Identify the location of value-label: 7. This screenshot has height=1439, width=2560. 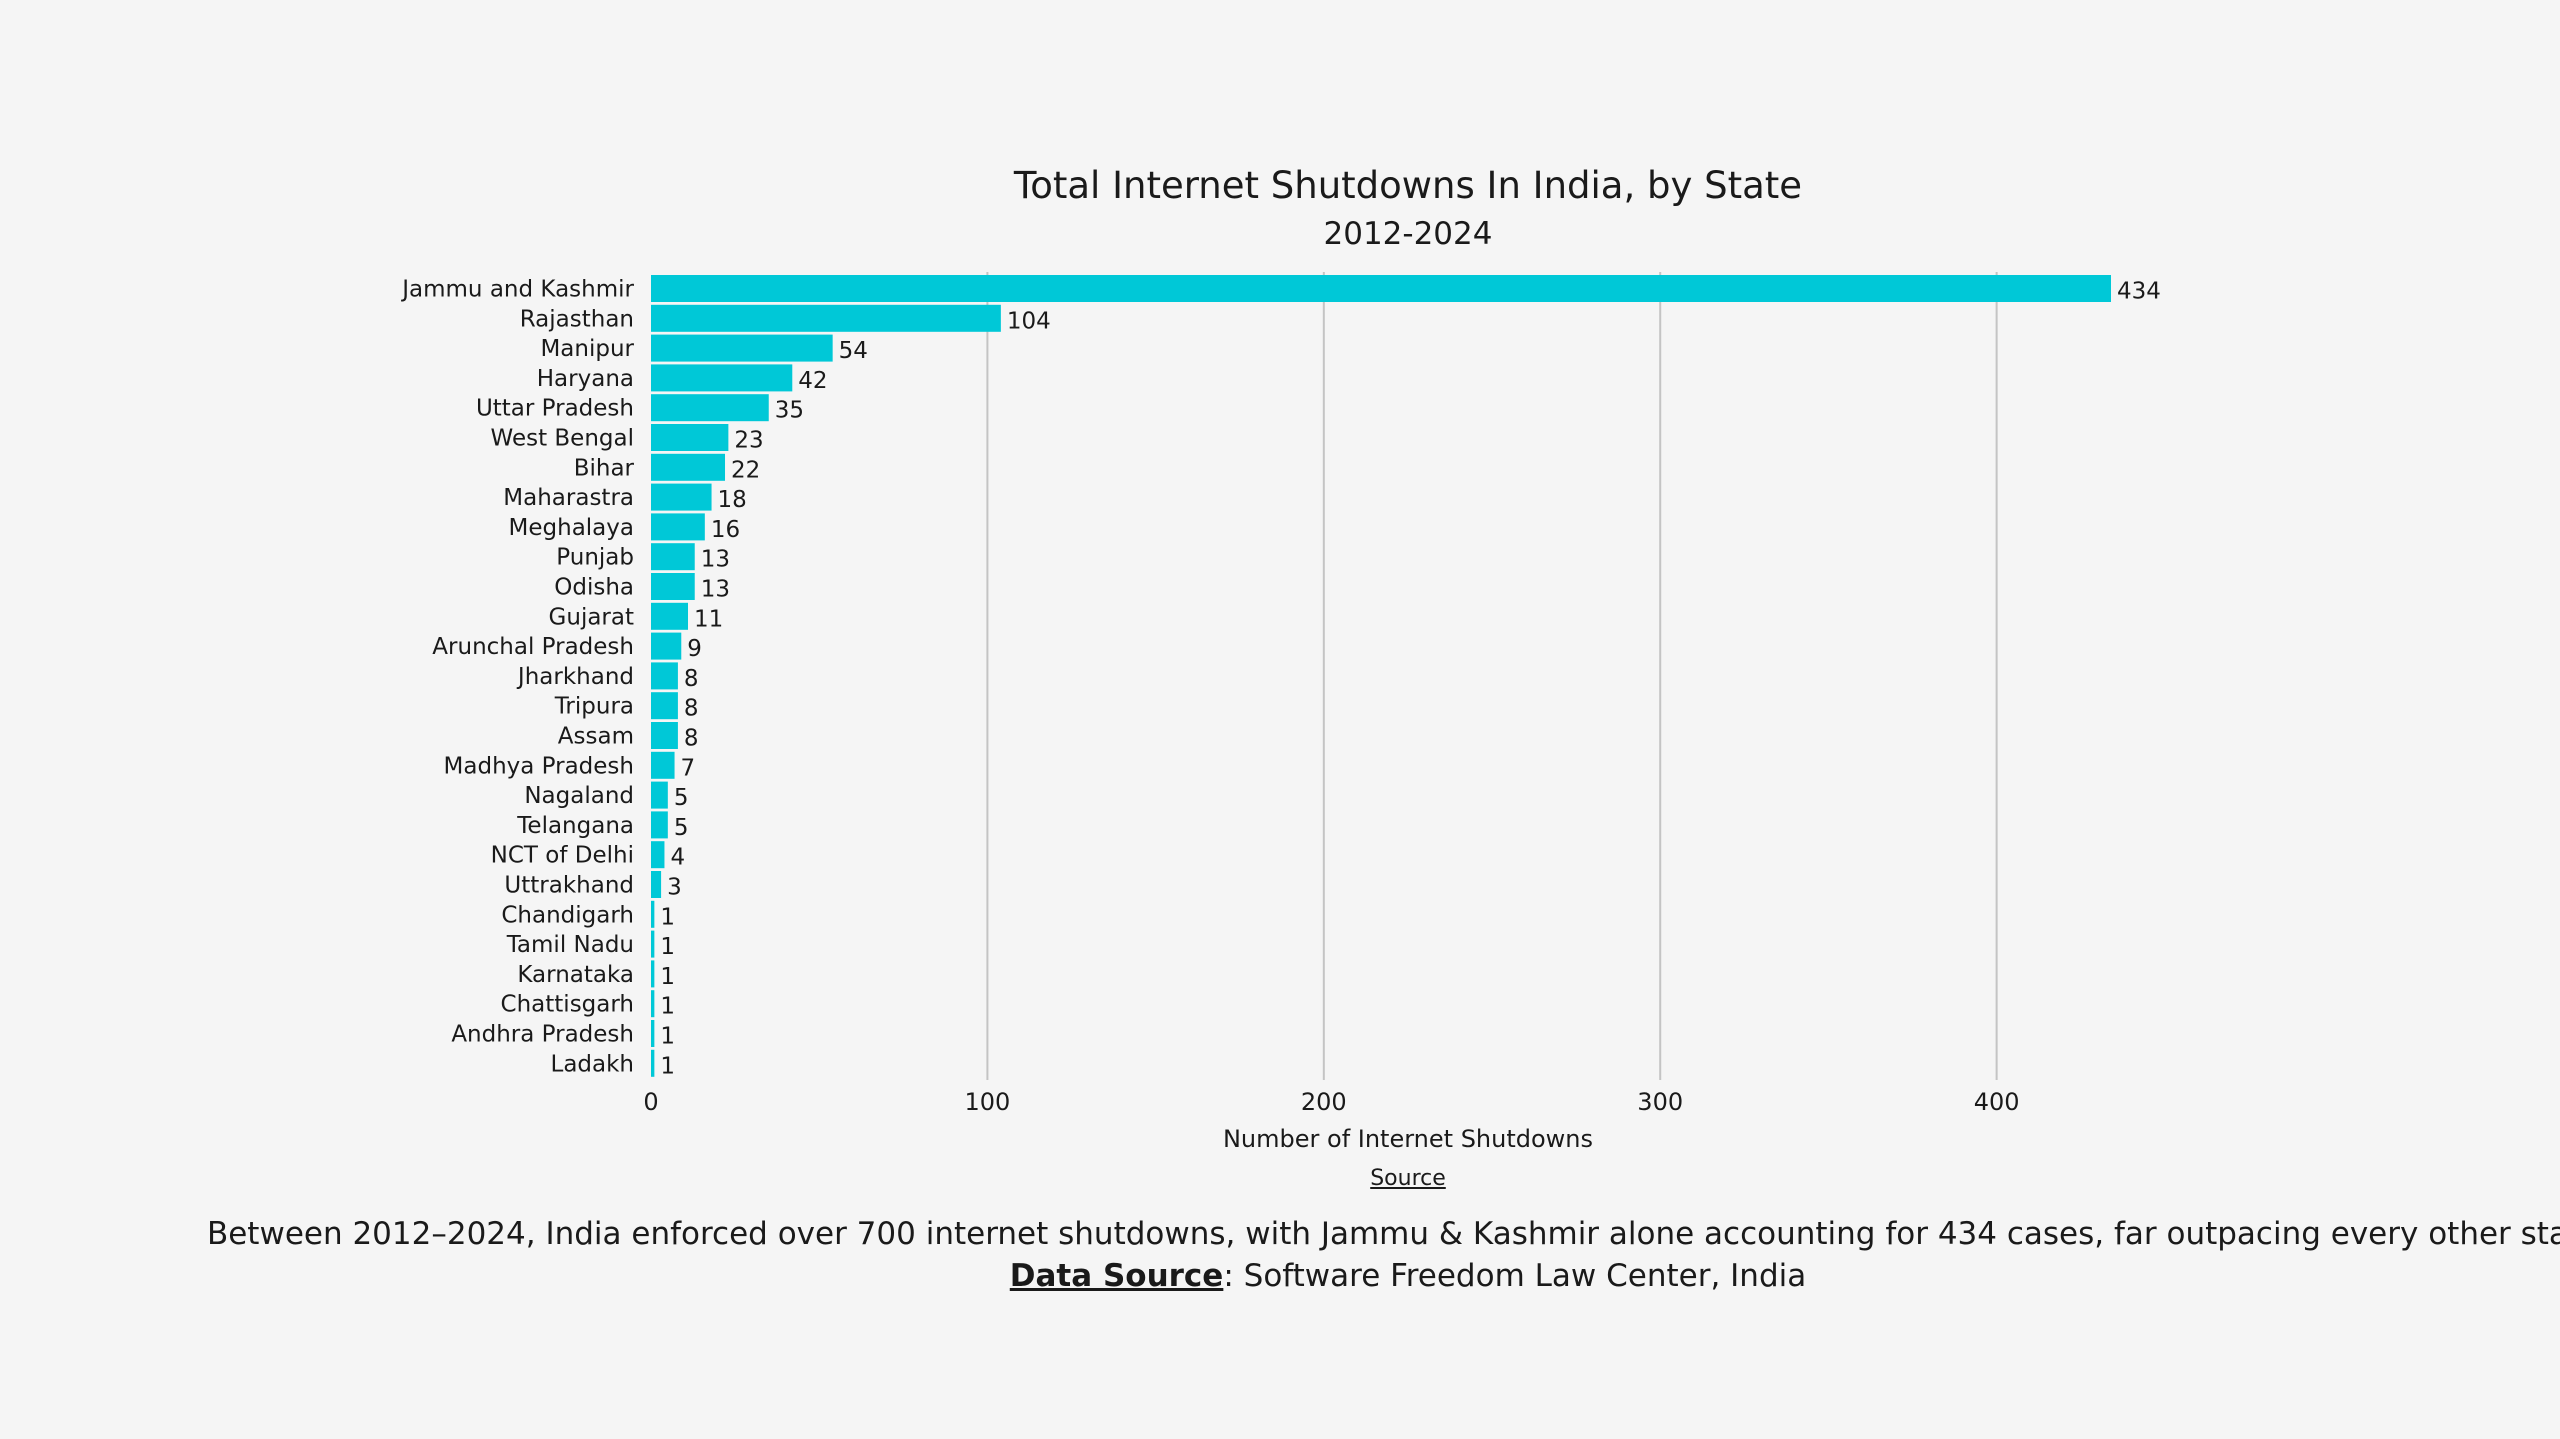
(688, 768).